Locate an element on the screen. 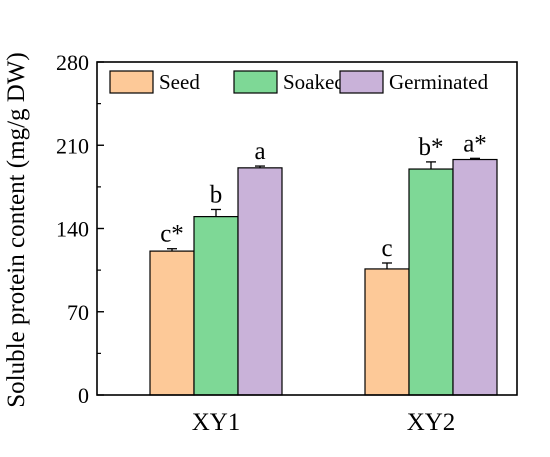  x-axis-categories: XY1 XY2 is located at coordinates (324, 412).